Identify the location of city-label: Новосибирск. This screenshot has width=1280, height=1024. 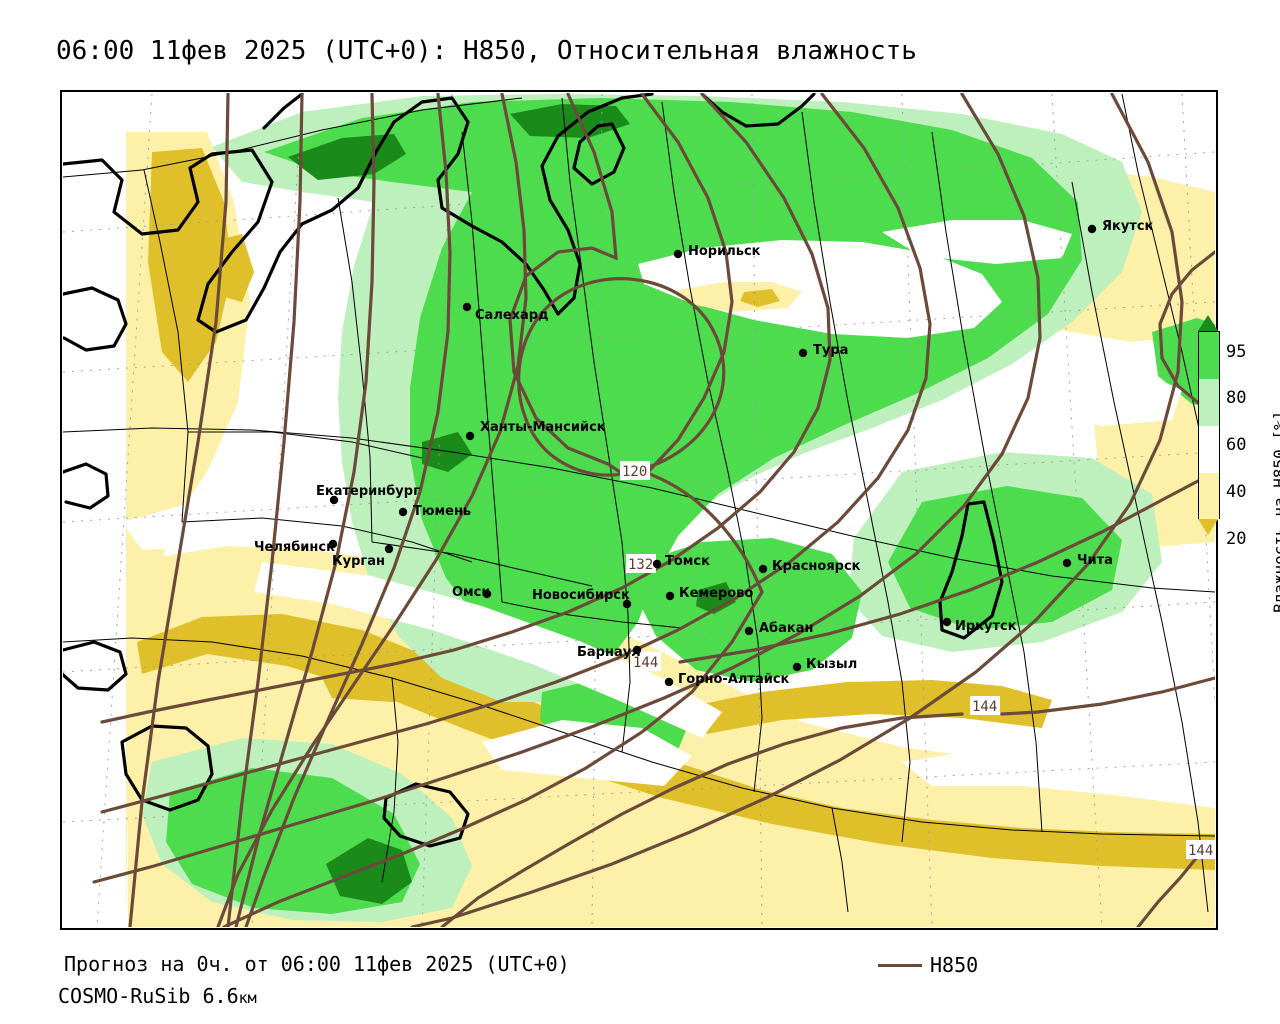
(581, 595).